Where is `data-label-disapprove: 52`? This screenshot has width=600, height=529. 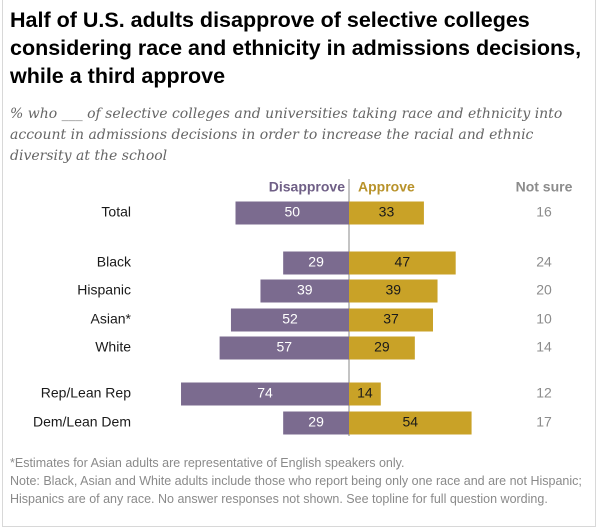 data-label-disapprove: 52 is located at coordinates (290, 319).